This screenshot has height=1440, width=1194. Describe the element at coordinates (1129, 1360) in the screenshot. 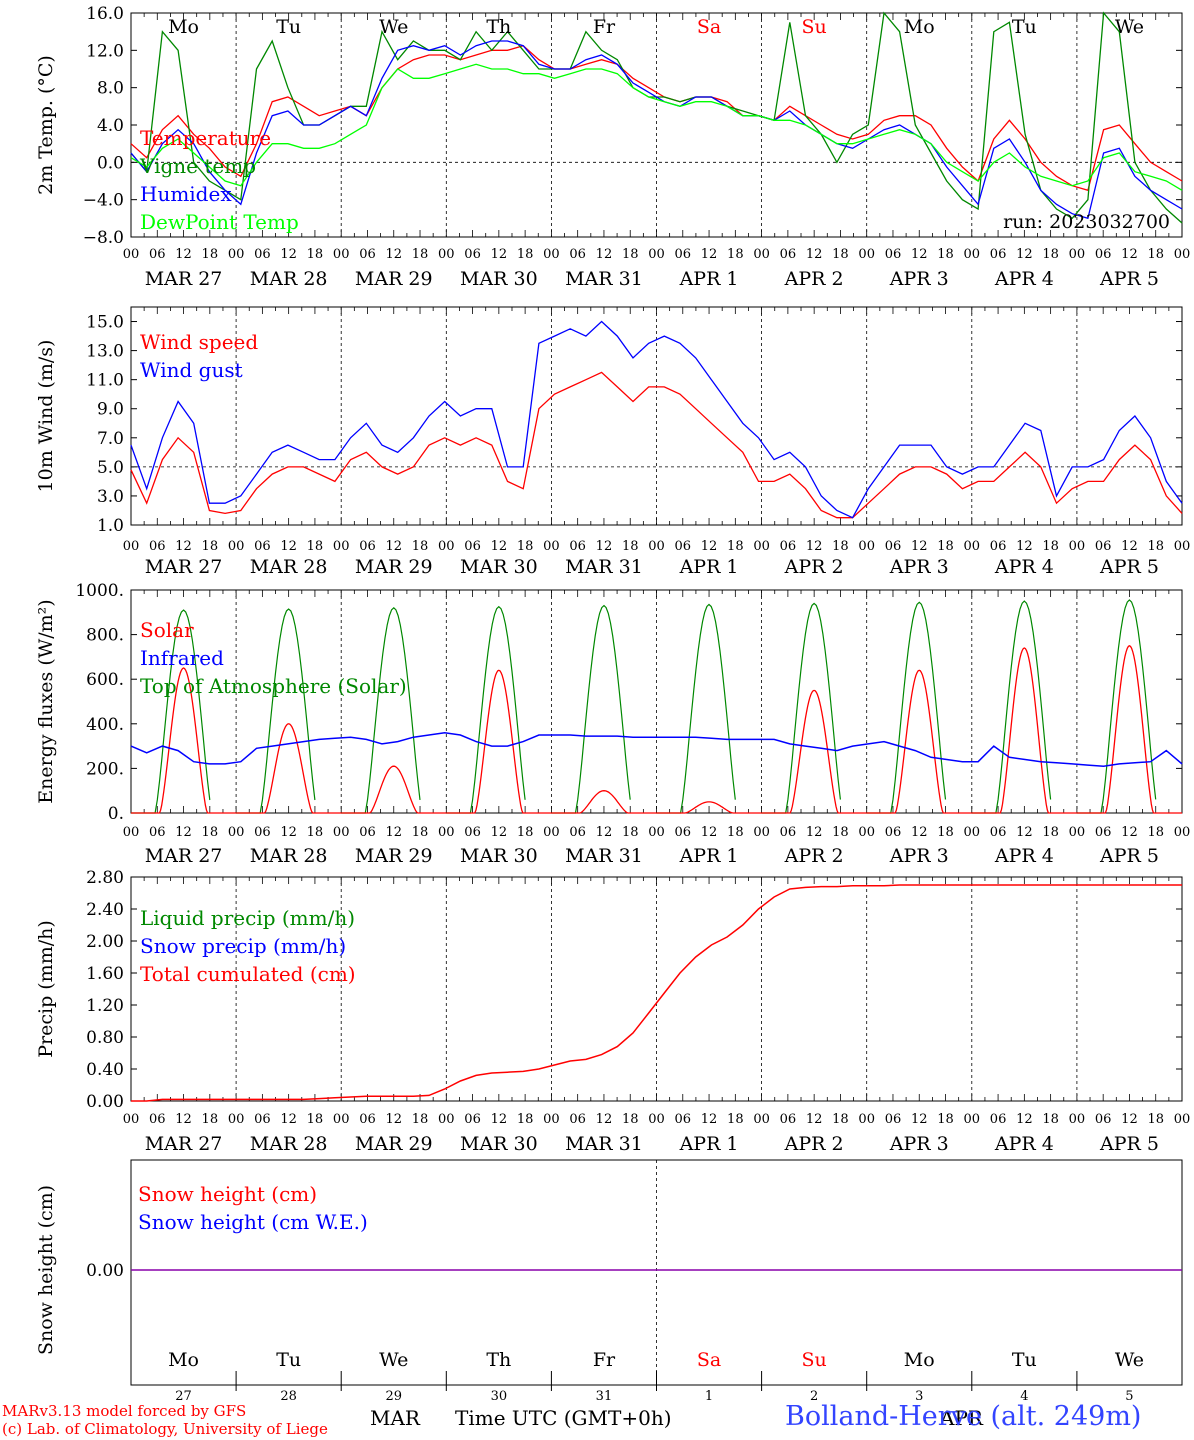

I see `weekday-label: We` at that location.